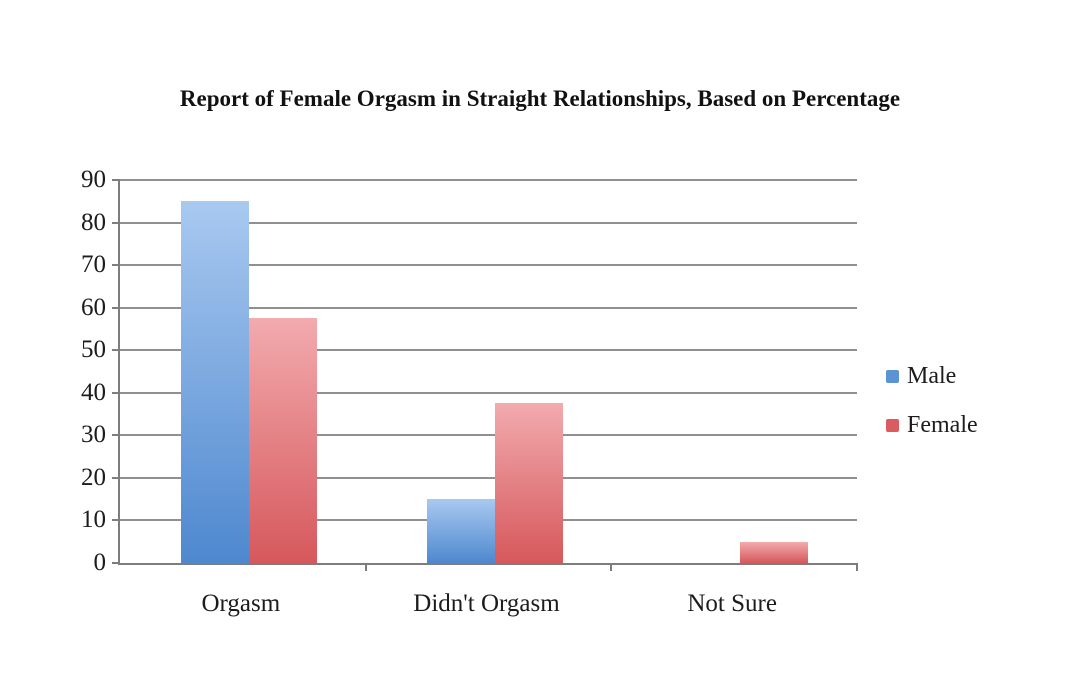  I want to click on legend-label-female: Female, so click(942, 425).